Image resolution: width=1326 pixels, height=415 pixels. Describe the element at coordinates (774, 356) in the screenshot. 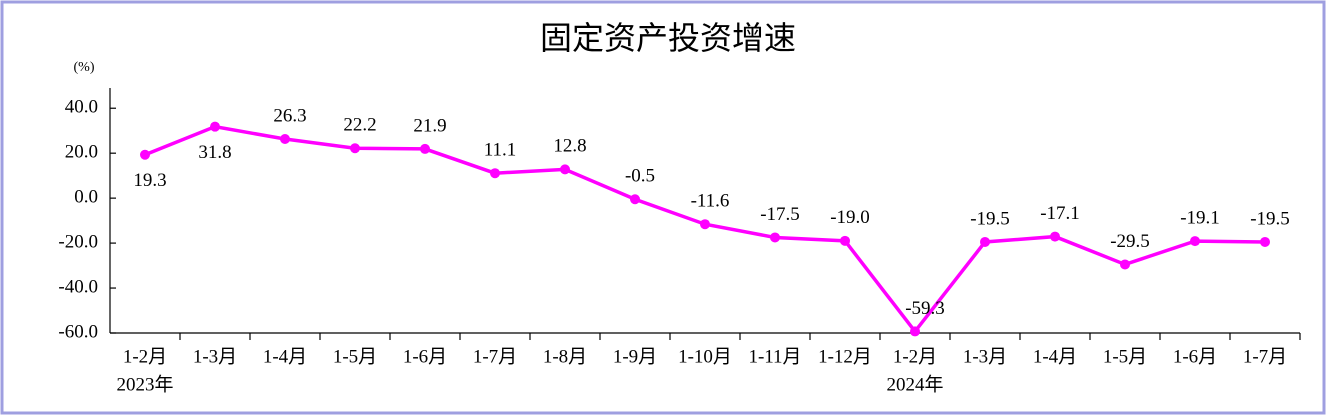

I see `x-tick-label: 1-11月` at that location.